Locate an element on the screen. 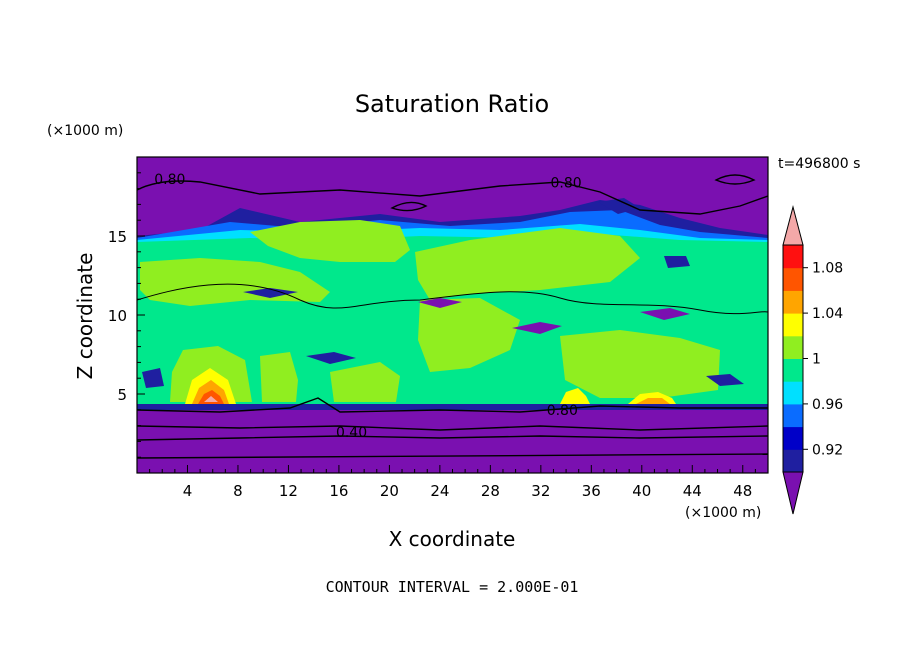 The height and width of the screenshot is (654, 904). colorbar-tick-label: 0.92 is located at coordinates (827, 450).